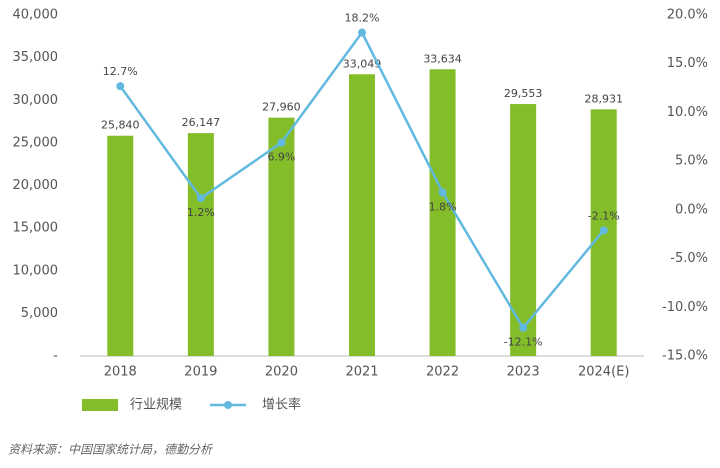 The width and height of the screenshot is (720, 468). I want to click on y-tick-label: 35,000, so click(36, 57).